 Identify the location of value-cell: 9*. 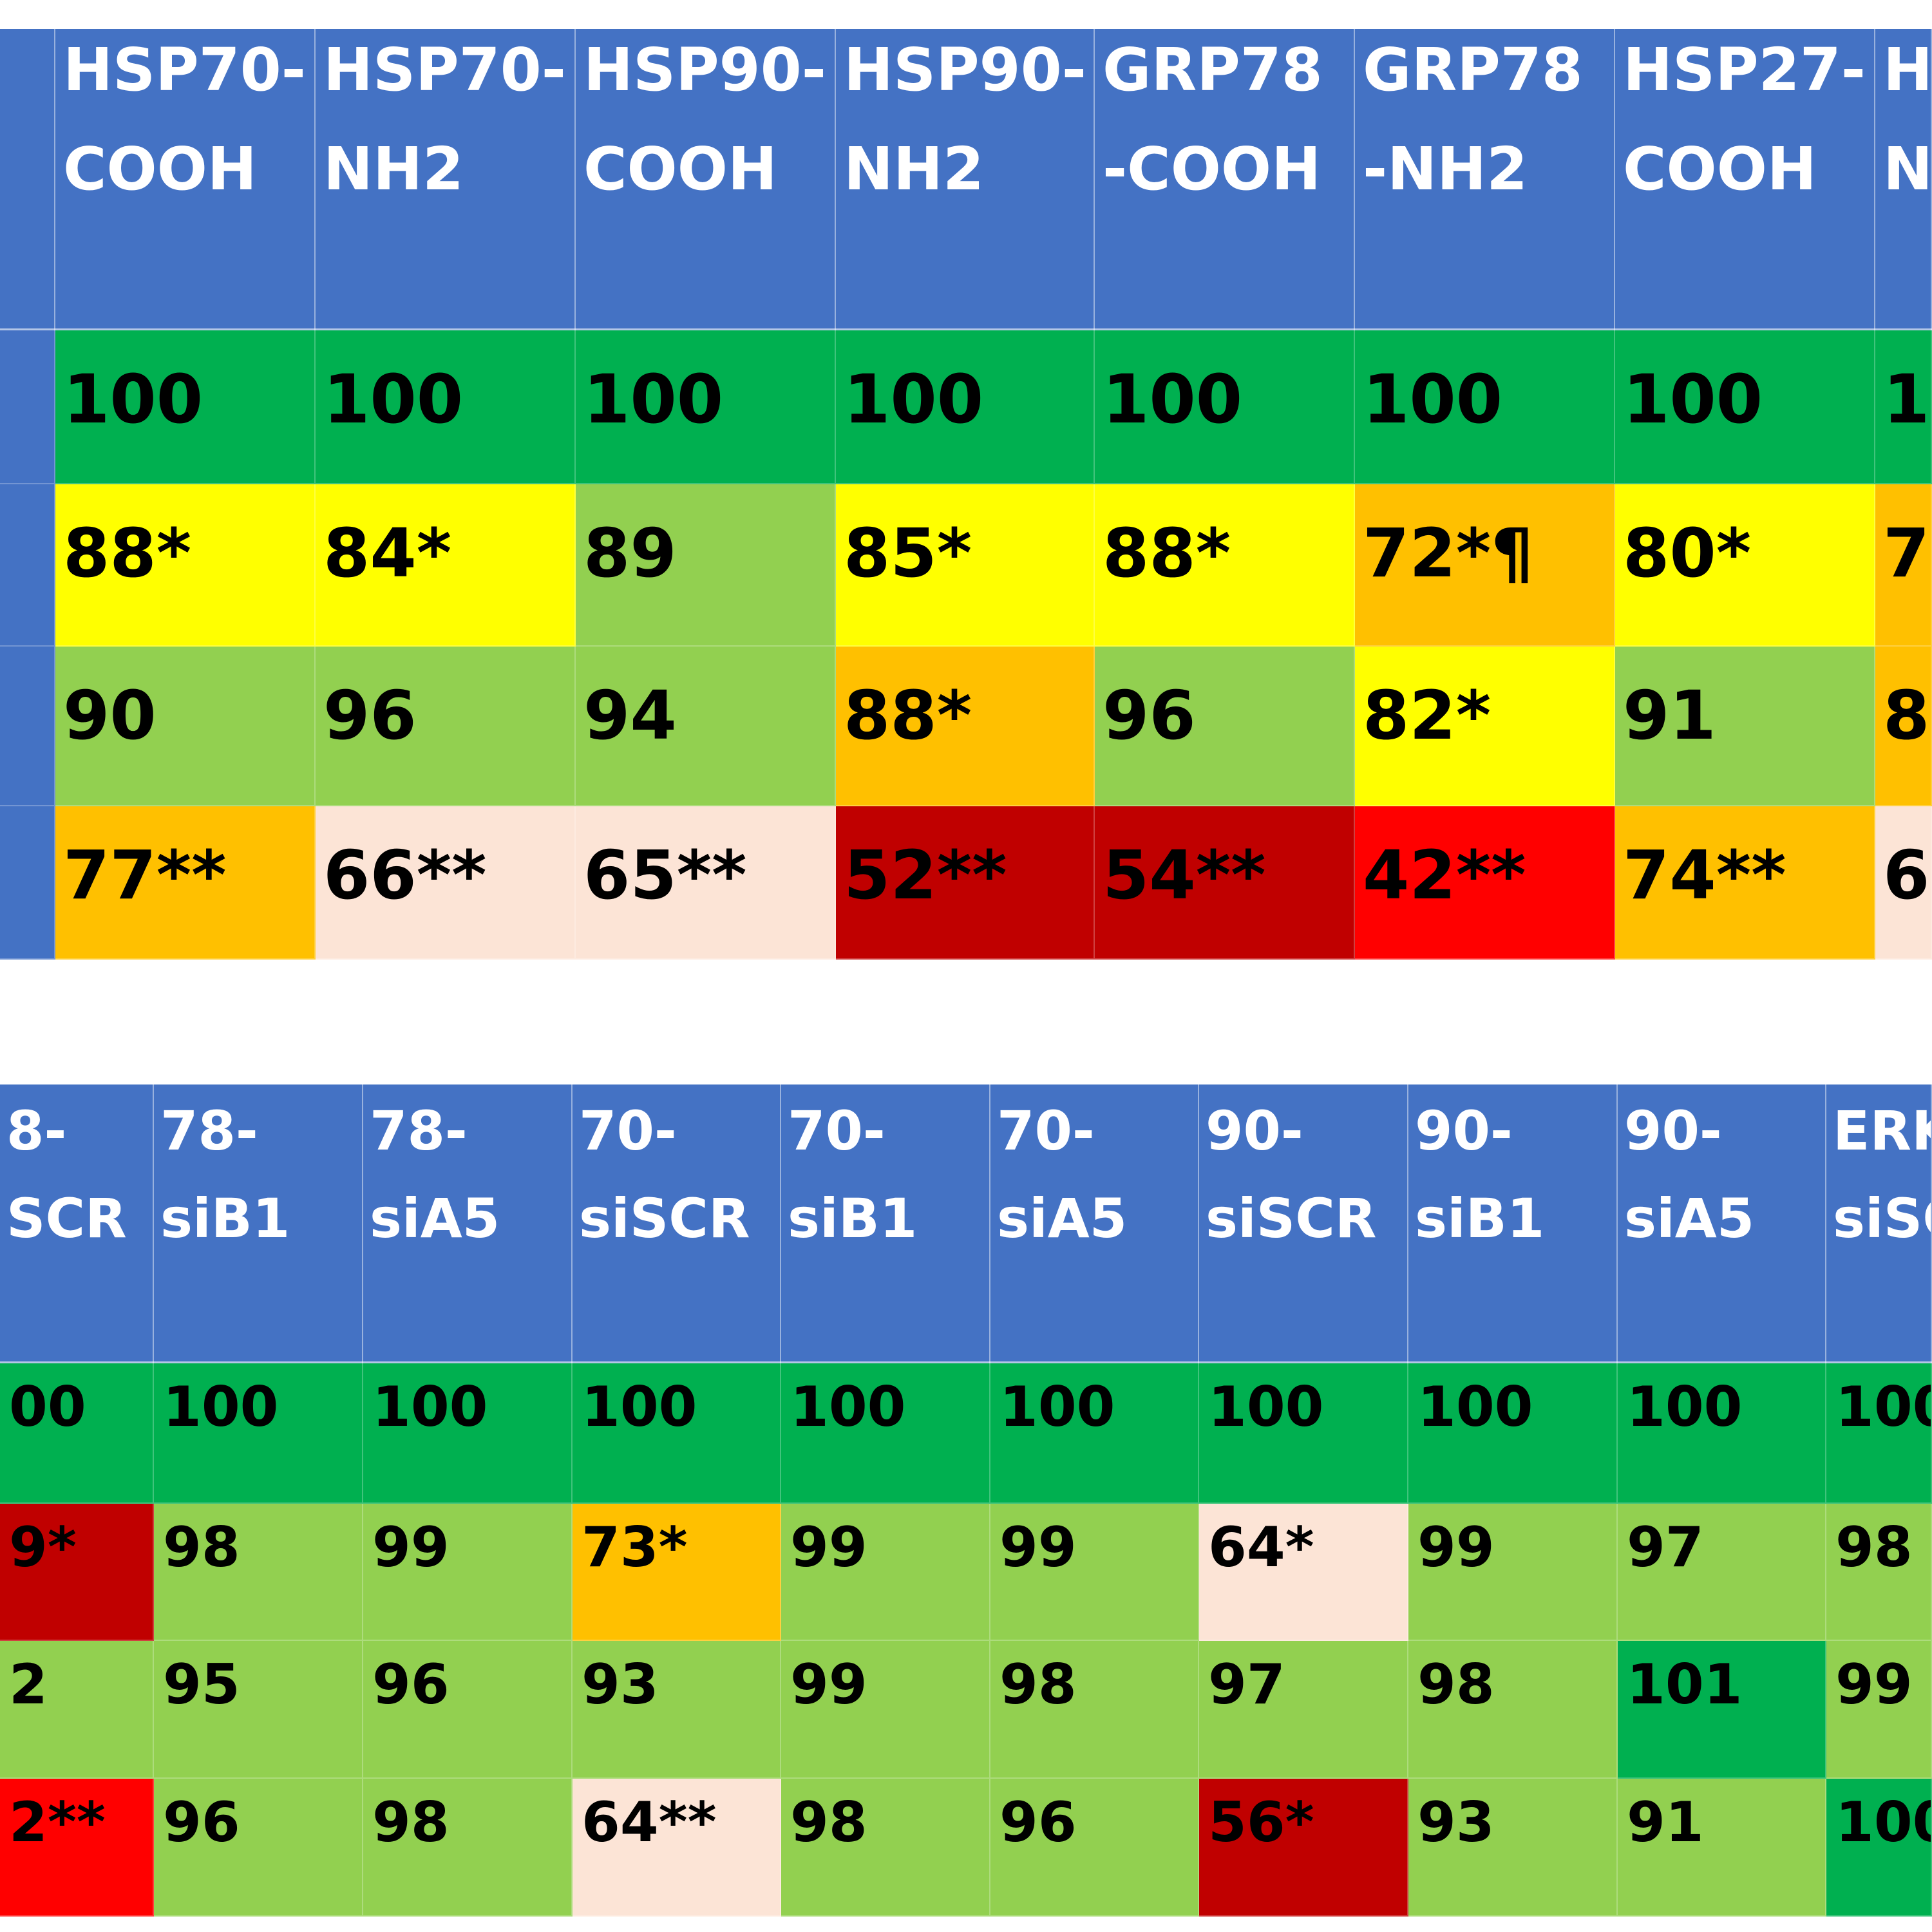
(77, 1572).